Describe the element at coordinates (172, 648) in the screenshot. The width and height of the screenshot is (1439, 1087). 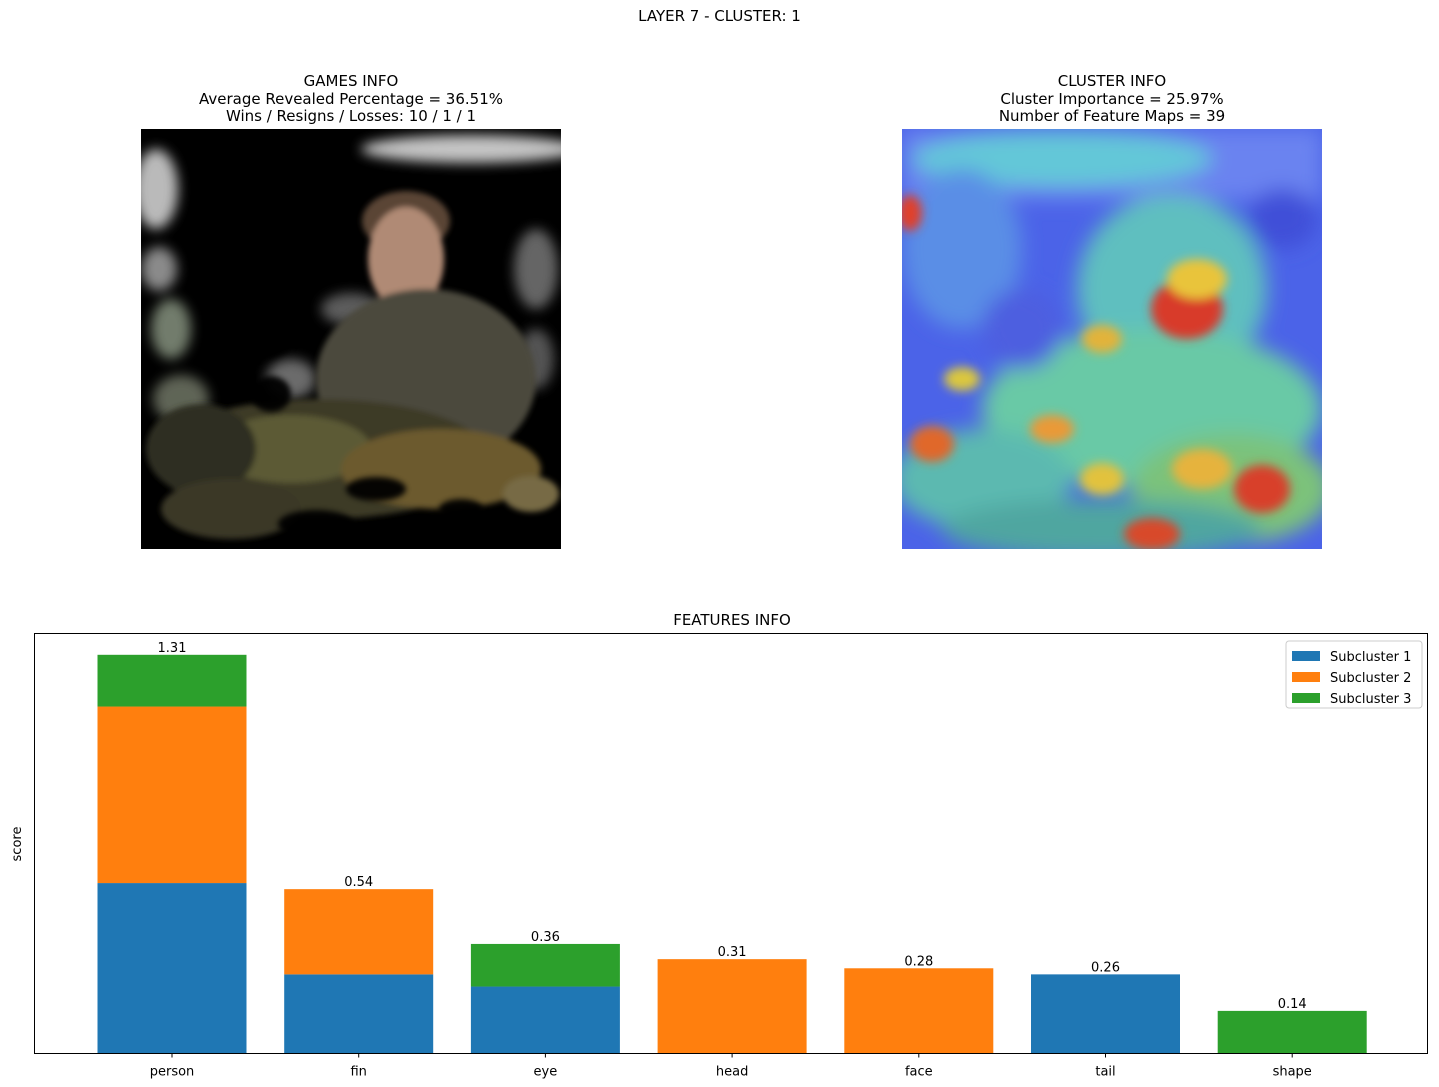
I see `value-label-person: 1.31` at that location.